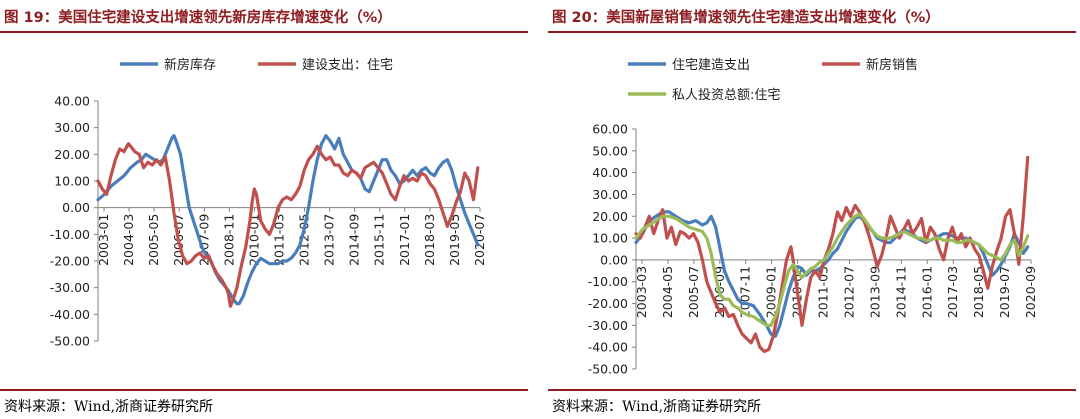 The width and height of the screenshot is (1080, 419). What do you see at coordinates (379, 240) in the screenshot?
I see `x-tick-label: 2015-11` at bounding box center [379, 240].